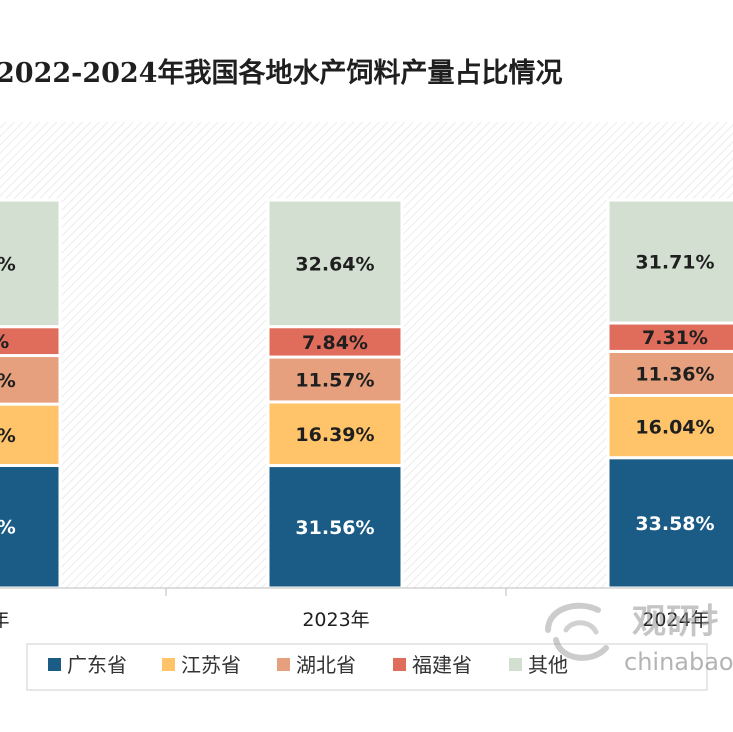 This screenshot has width=733, height=732. Describe the element at coordinates (8, 436) in the screenshot. I see `data-label: 81%` at that location.